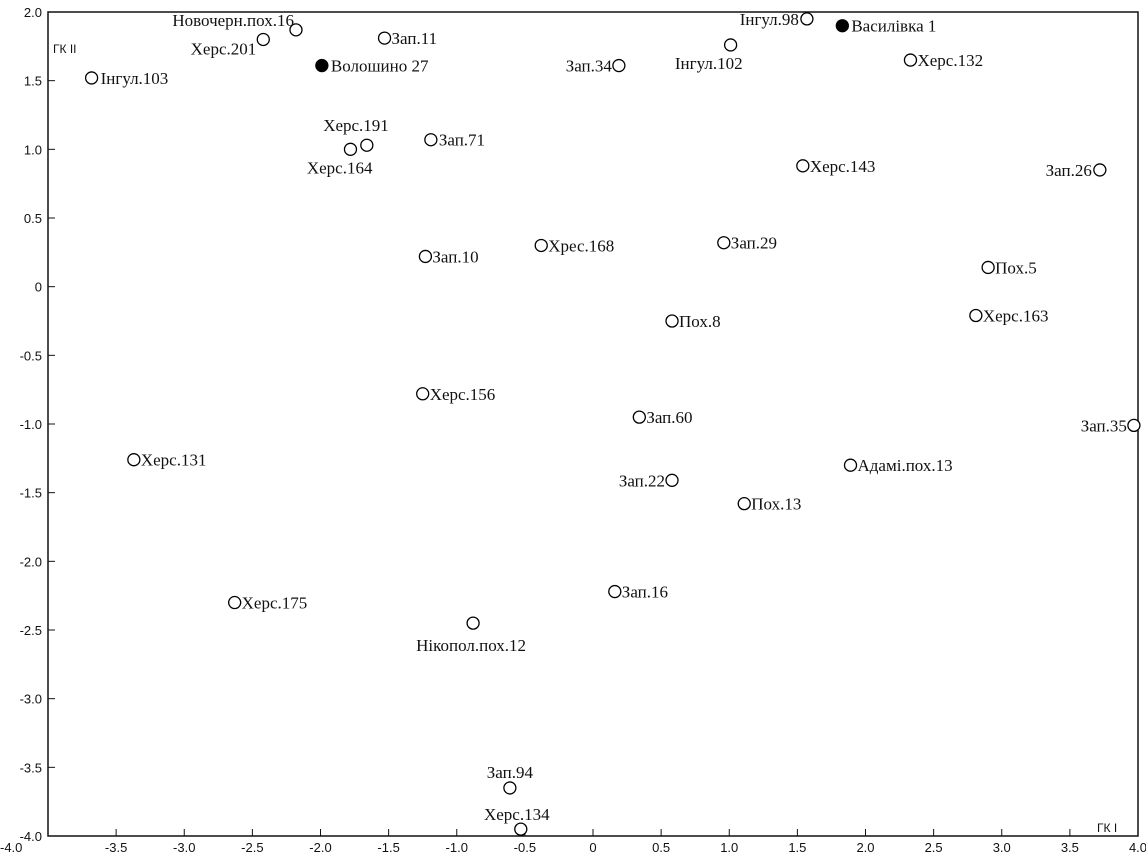 The height and width of the screenshot is (859, 1146). Describe the element at coordinates (65, 49) in the screenshot. I see `y-axis-label: ГК II` at that location.